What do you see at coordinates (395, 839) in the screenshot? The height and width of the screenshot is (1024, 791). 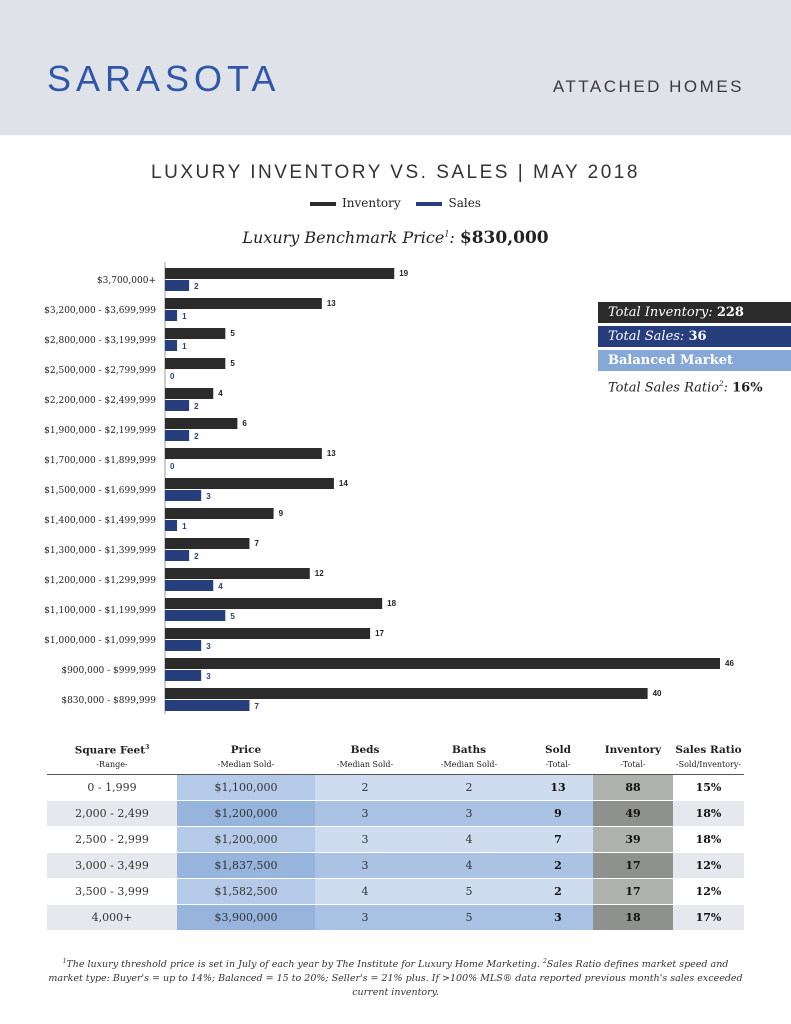 I see `table-row: 2,500 - 2,999 $1,200,000 3 4 7 39 18%` at bounding box center [395, 839].